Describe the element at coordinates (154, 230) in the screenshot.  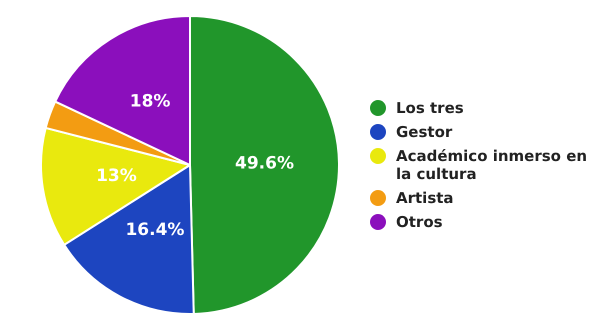
I see `data-label: 16.4%` at that location.